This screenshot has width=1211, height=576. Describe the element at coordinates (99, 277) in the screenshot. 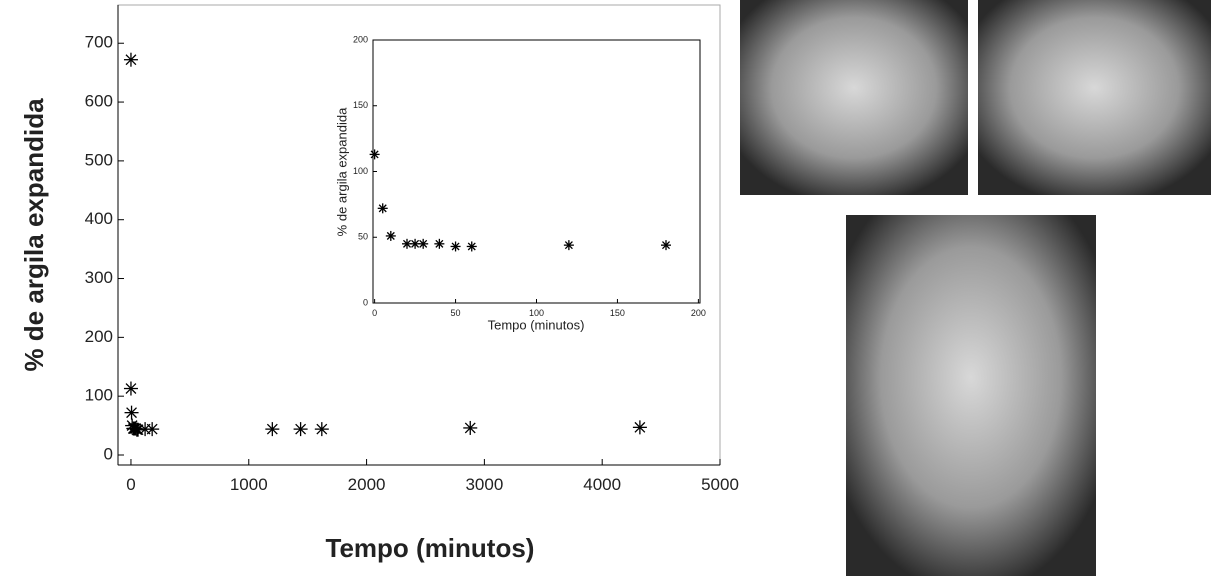

I see `y-tick-label: 300` at that location.